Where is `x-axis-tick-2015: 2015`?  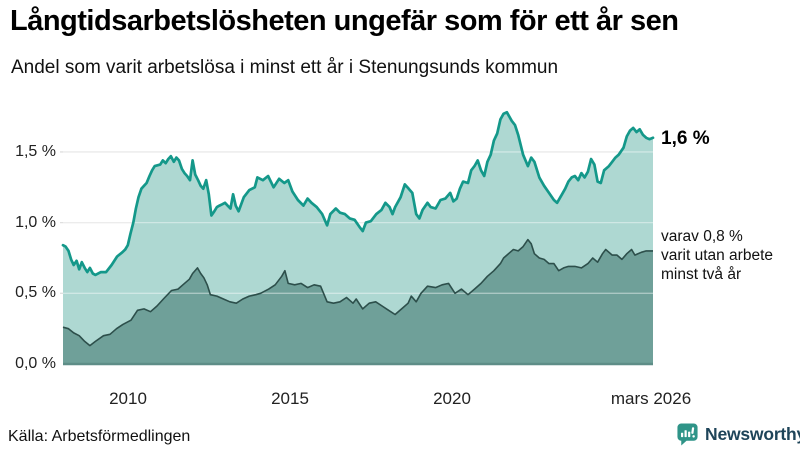 x-axis-tick-2015: 2015 is located at coordinates (290, 398).